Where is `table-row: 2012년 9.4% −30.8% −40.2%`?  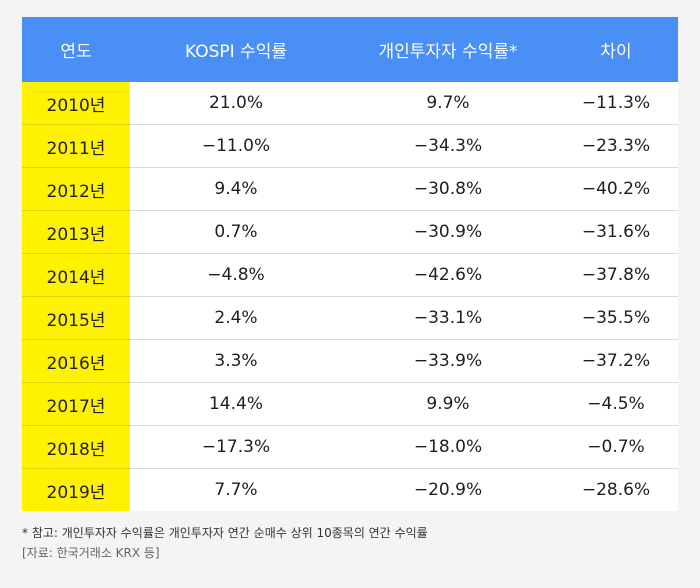
table-row: 2012년 9.4% −30.8% −40.2% is located at coordinates (350, 189).